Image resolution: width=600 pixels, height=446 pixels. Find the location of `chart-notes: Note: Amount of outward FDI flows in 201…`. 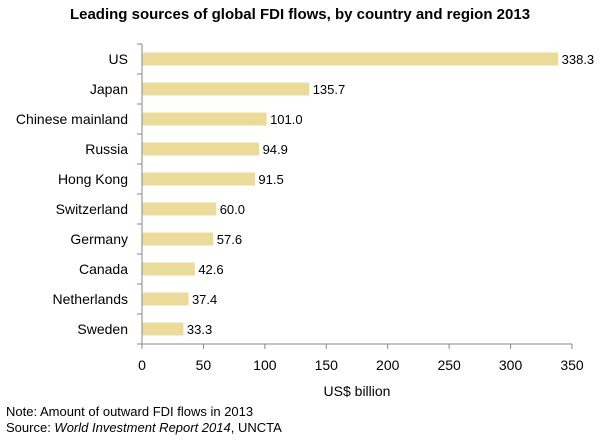

chart-notes: Note: Amount of outward FDI flows in 201… is located at coordinates (144, 420).